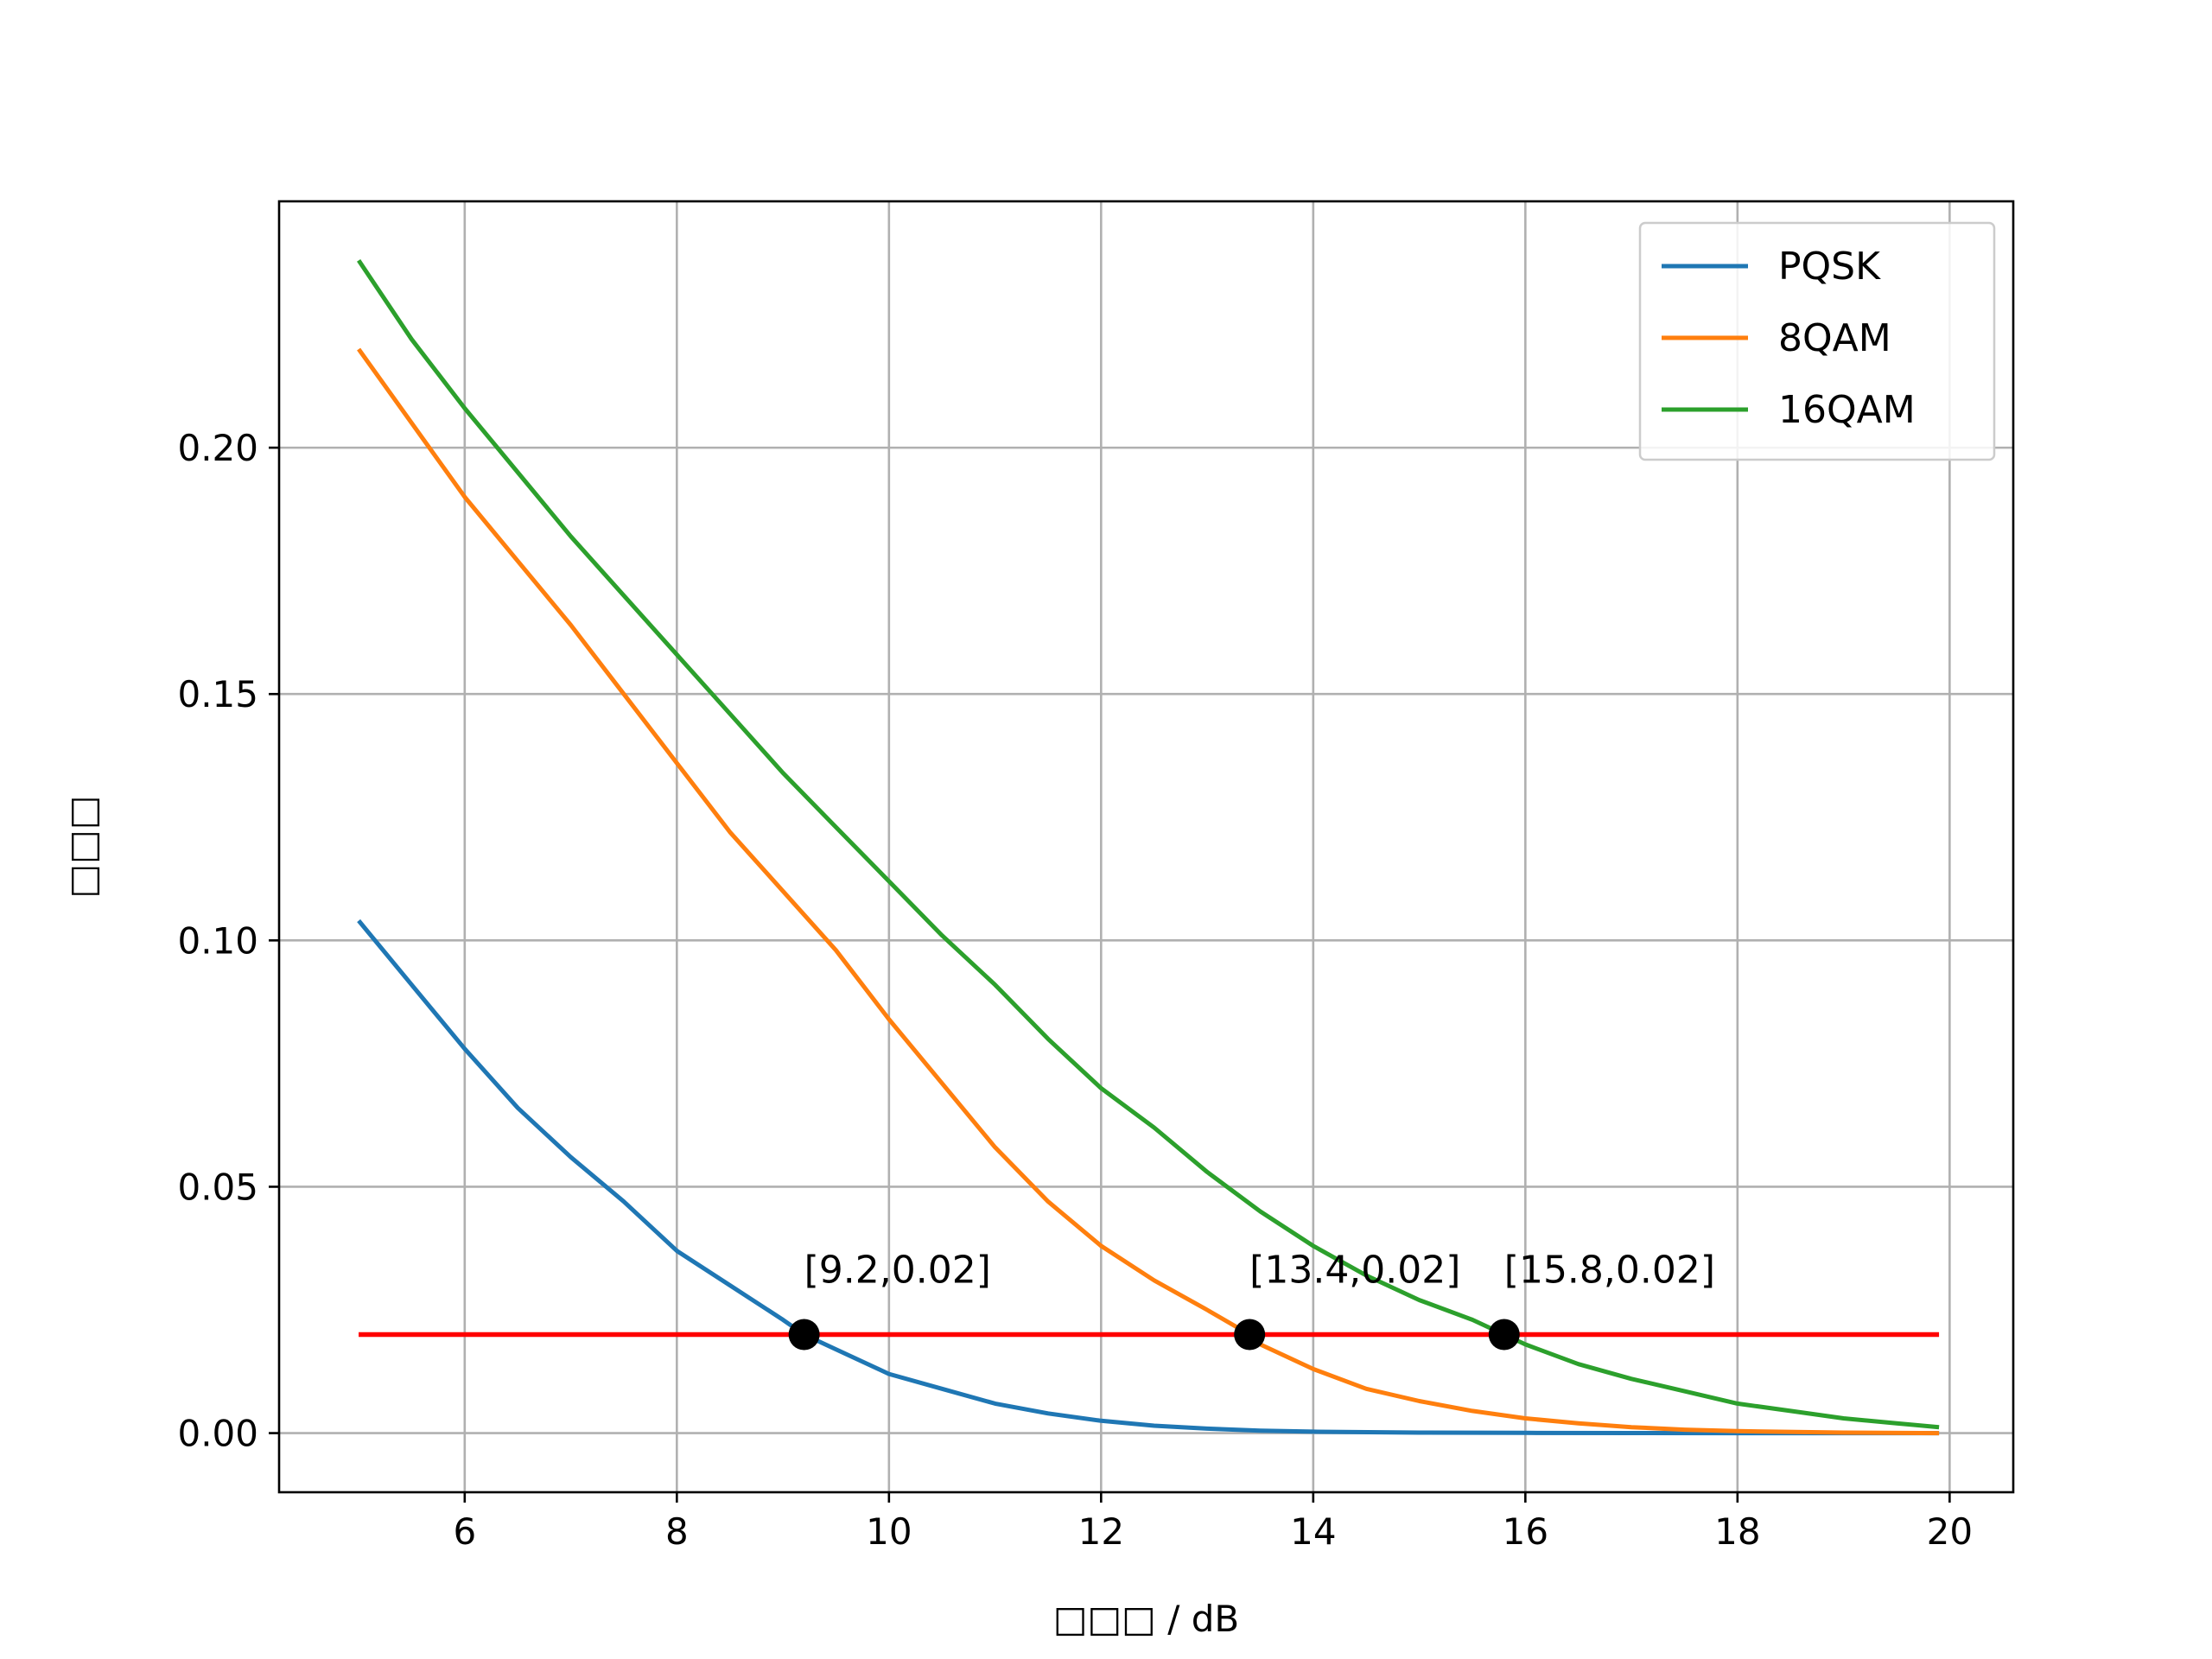 The image size is (2212, 1659). What do you see at coordinates (217, 1434) in the screenshot?
I see `y-tick-label: 0.00` at bounding box center [217, 1434].